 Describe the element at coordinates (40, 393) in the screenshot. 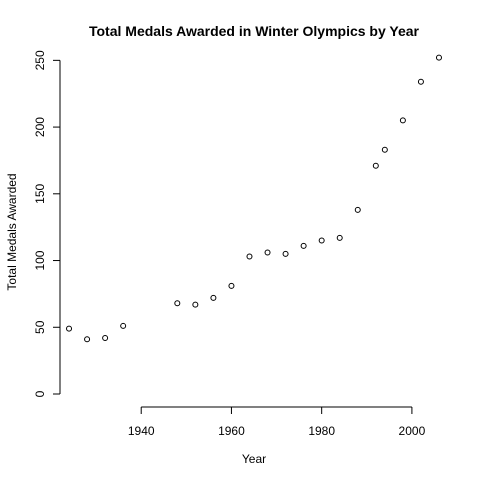

I see `y-tick-label: 0` at that location.